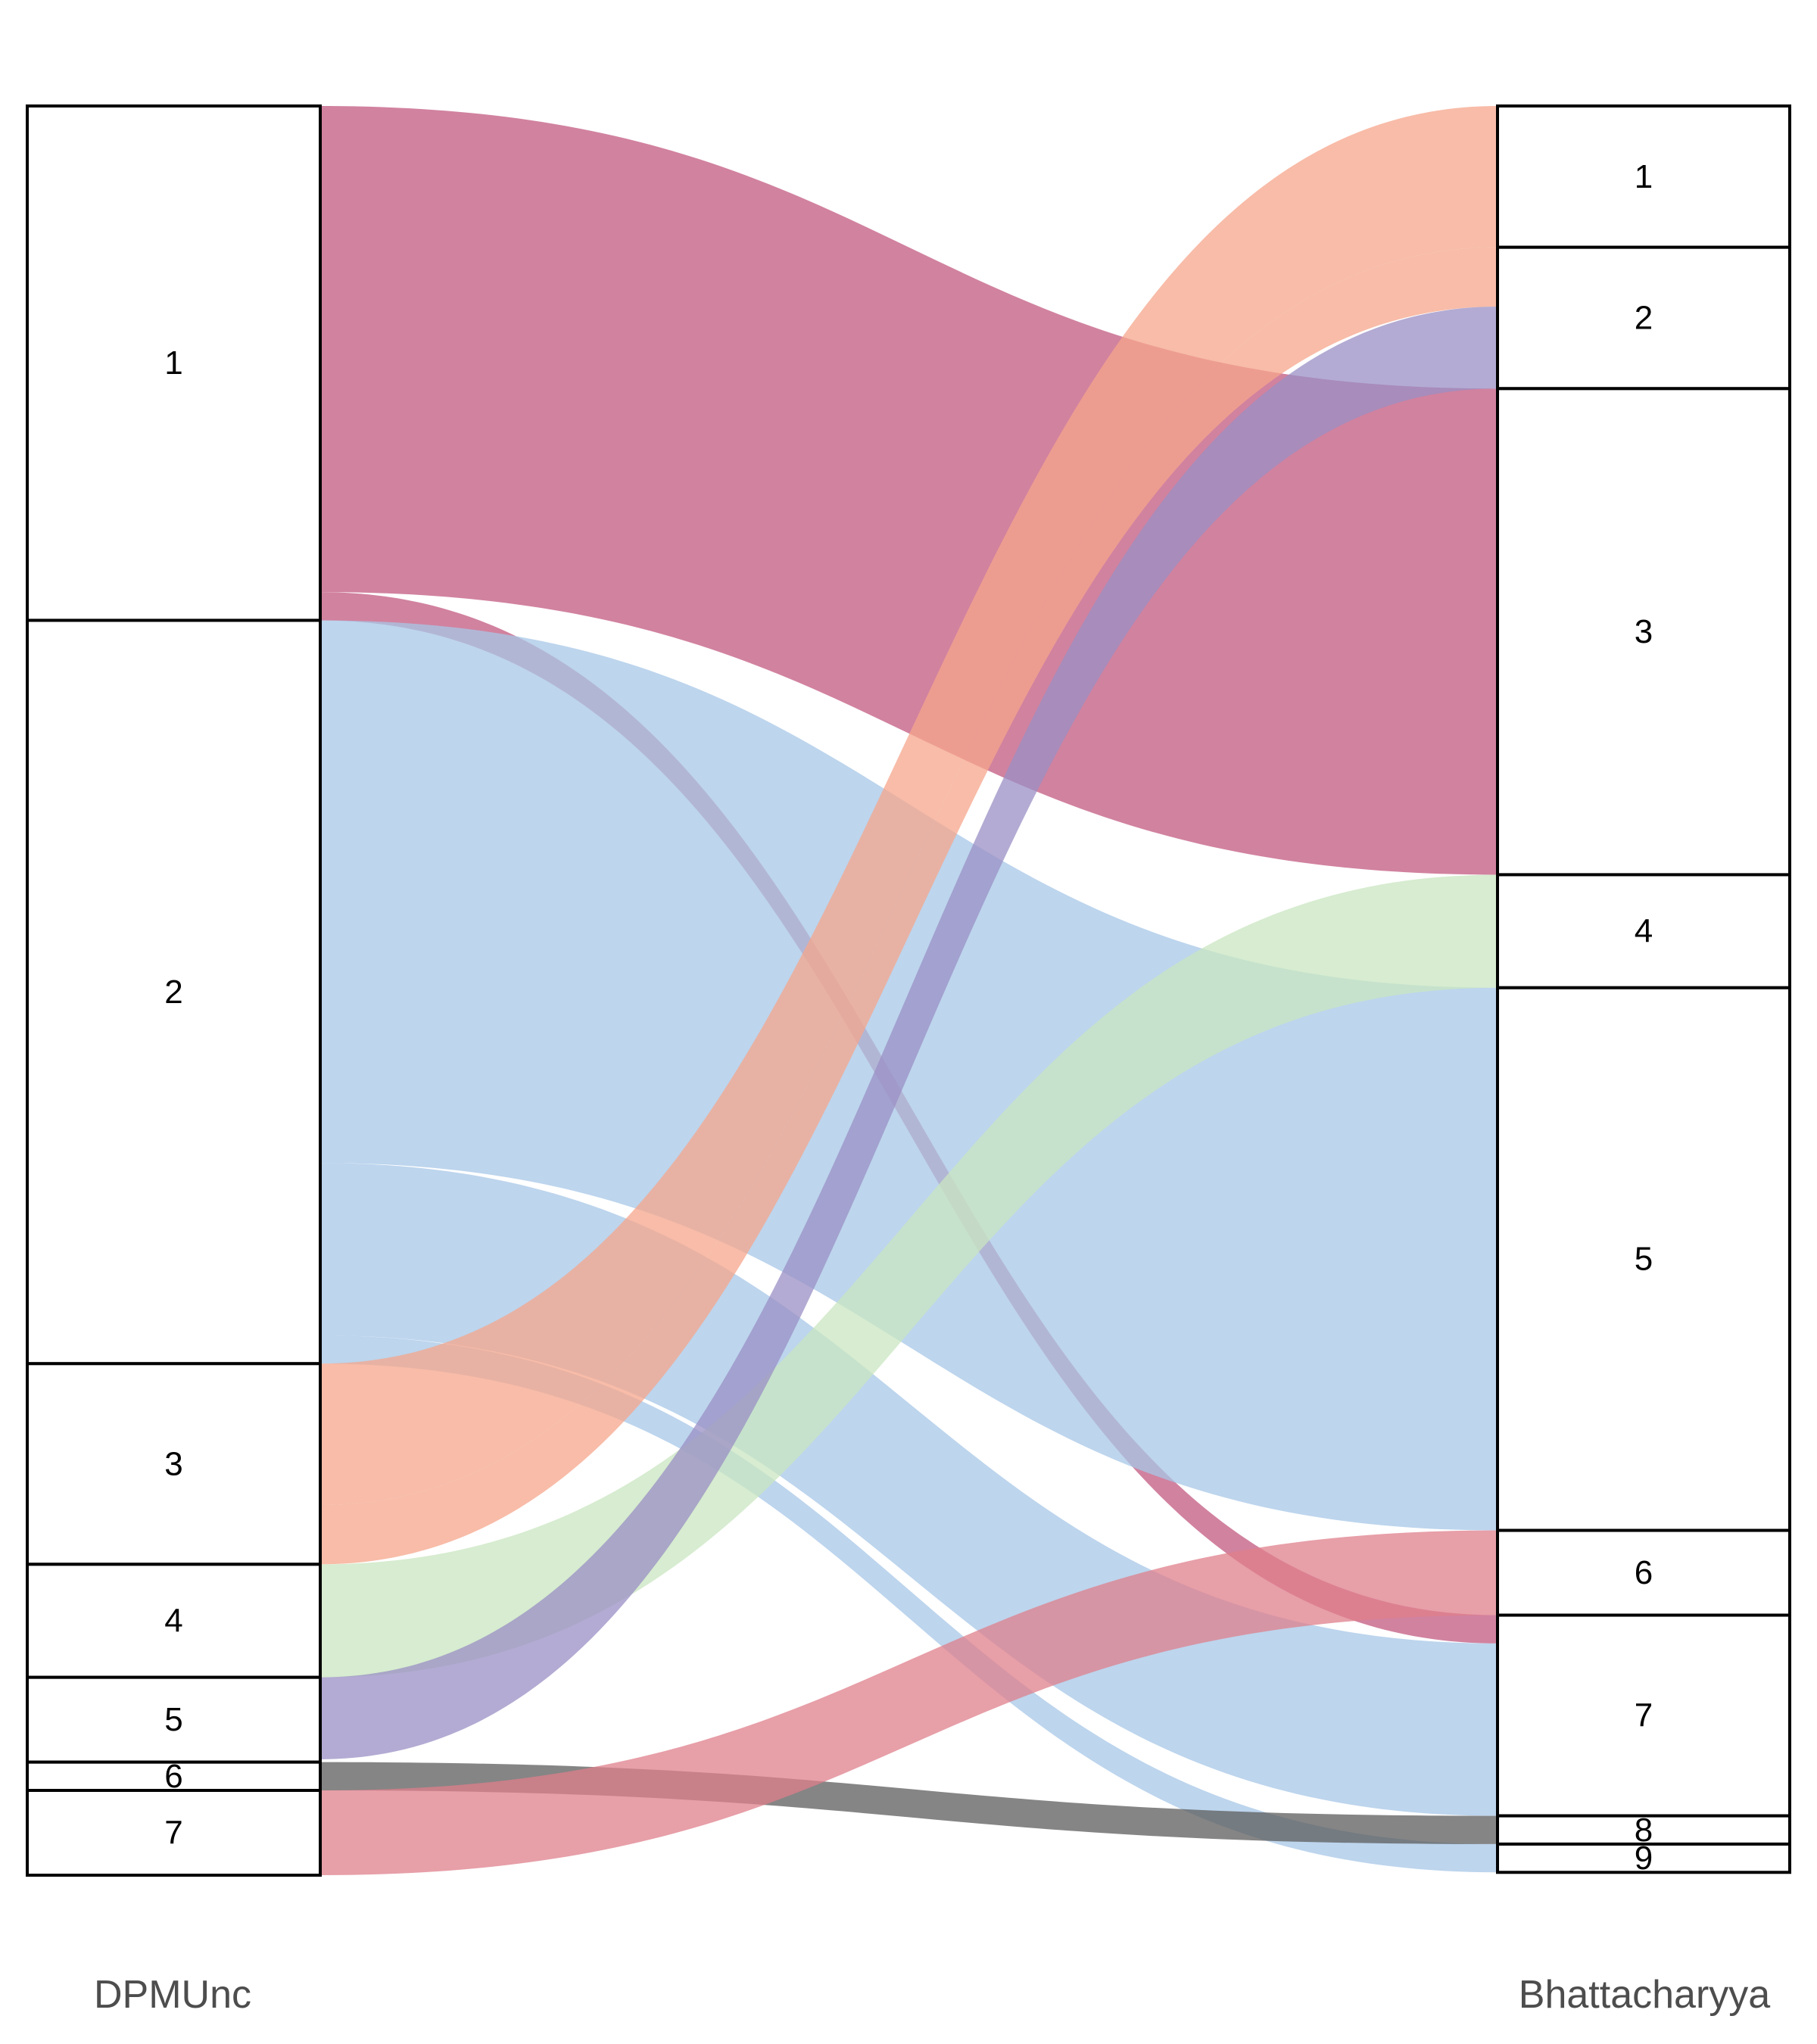 This screenshot has width=1817, height=2044. I want to click on right-axis-label: Bhattacharyya, so click(1645, 1995).